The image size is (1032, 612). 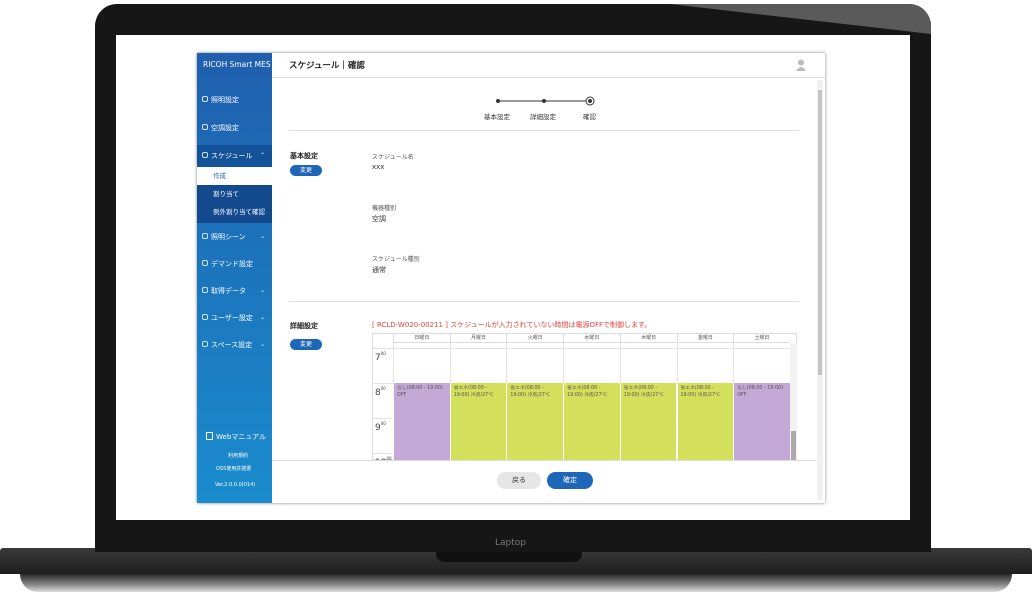 What do you see at coordinates (379, 270) in the screenshot?
I see `field-value: 通常` at bounding box center [379, 270].